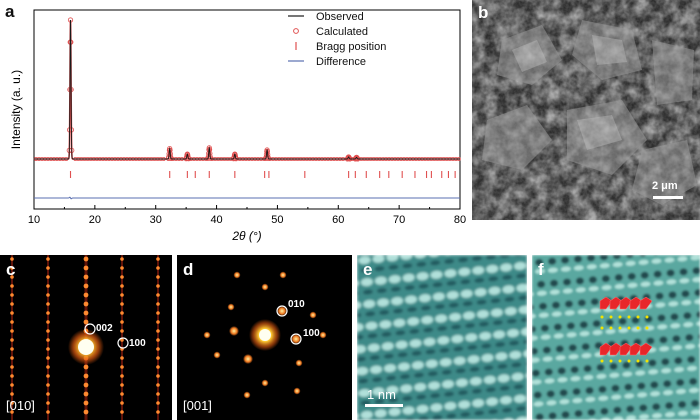 This screenshot has height=420, width=700. I want to click on scalebar-label-b: 2 μm, so click(665, 186).